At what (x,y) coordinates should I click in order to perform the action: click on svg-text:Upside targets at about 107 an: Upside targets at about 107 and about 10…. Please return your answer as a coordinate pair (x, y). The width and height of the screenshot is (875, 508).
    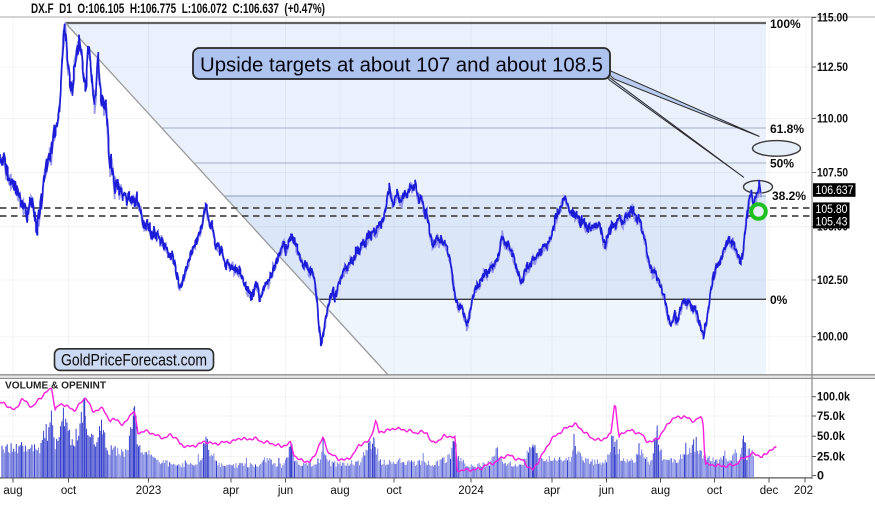
    Looking at the image, I should click on (401, 66).